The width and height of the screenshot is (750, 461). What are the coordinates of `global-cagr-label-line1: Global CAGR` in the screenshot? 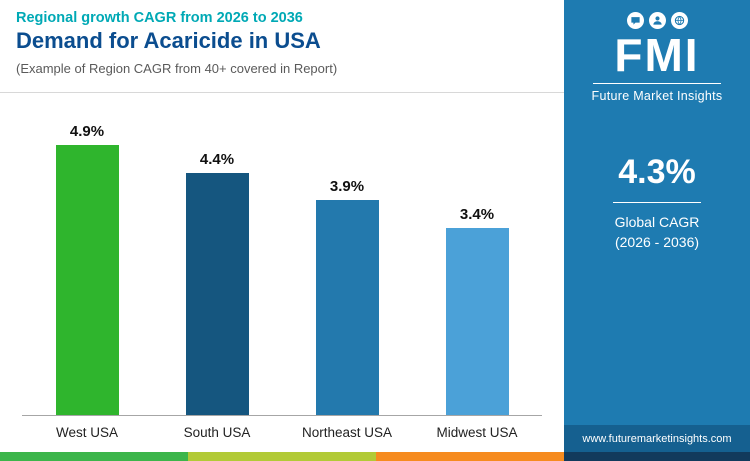 It's located at (657, 222).